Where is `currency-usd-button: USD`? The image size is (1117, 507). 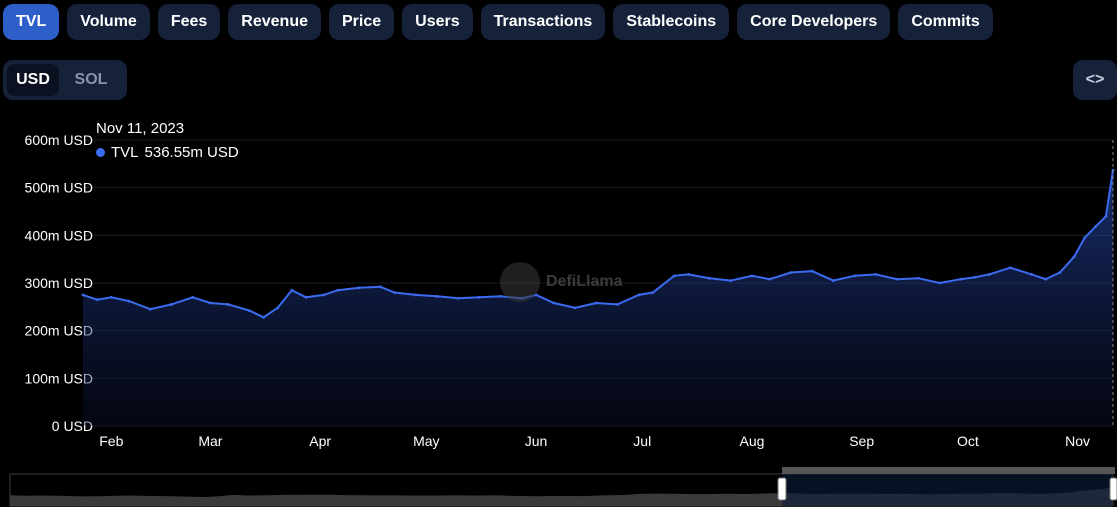
currency-usd-button: USD is located at coordinates (33, 80).